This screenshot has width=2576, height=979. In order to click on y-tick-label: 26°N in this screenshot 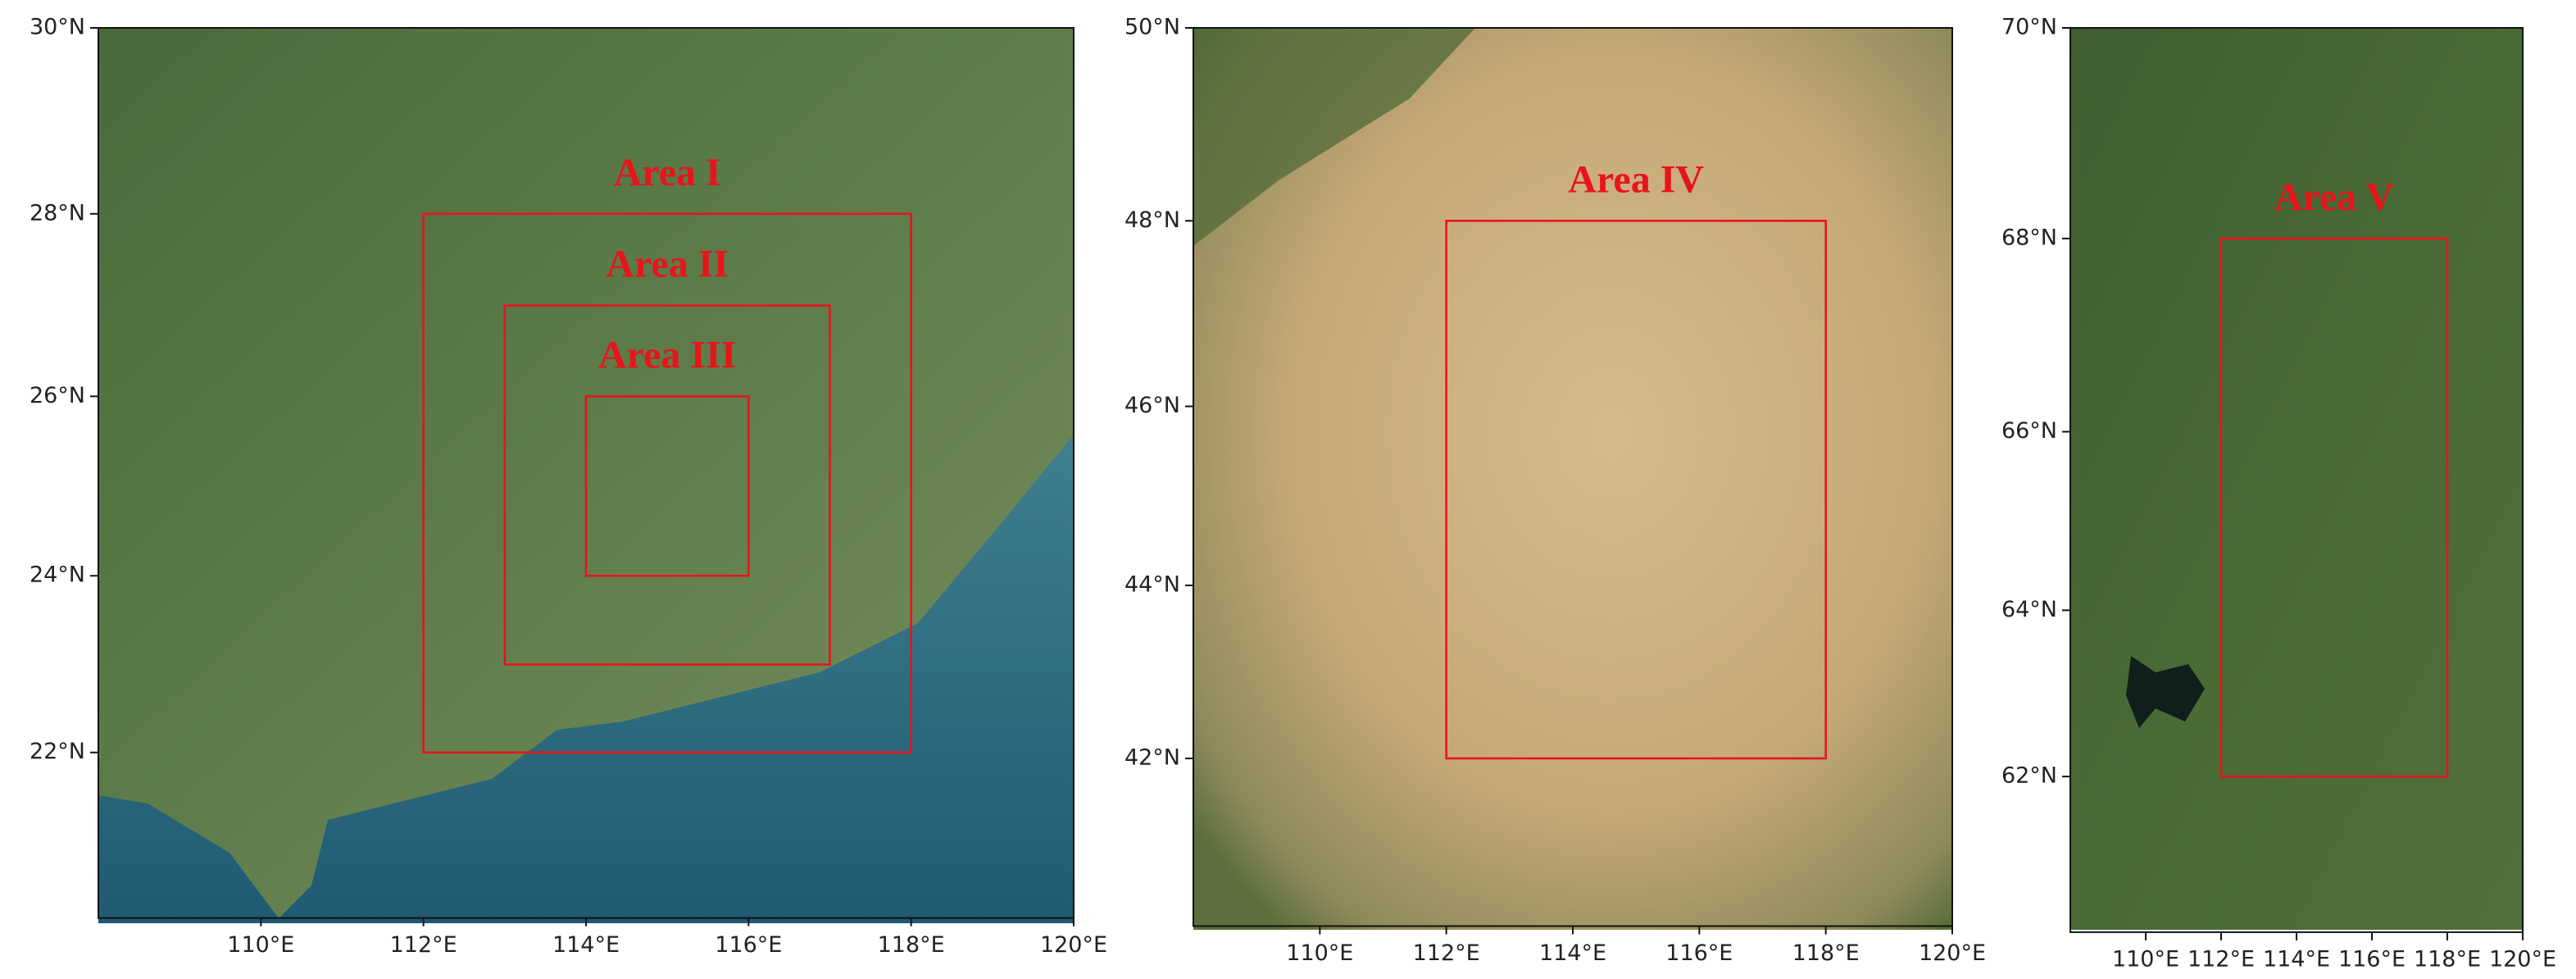, I will do `click(57, 396)`.